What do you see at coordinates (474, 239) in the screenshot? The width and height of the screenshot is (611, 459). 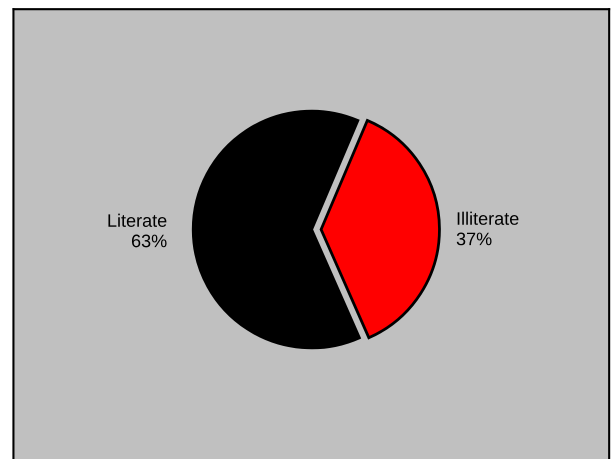 I see `data-label: 37%` at bounding box center [474, 239].